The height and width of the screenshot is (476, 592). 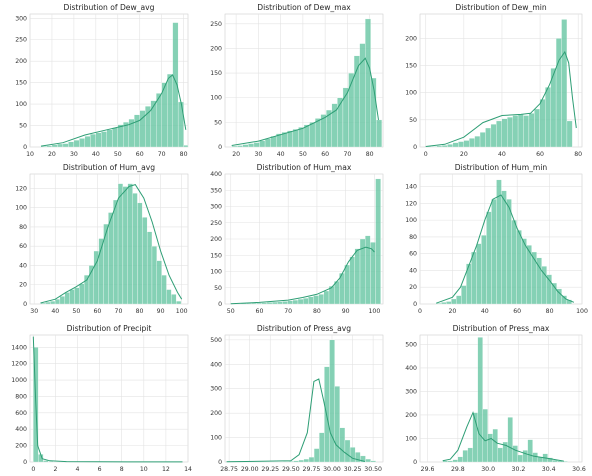 What do you see at coordinates (21, 413) in the screenshot?
I see `y-tick-label: 600` at bounding box center [21, 413].